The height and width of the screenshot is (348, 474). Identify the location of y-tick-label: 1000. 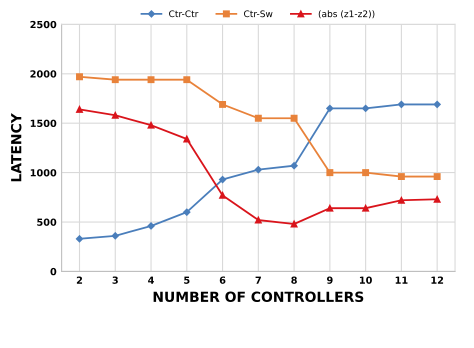
(43, 172).